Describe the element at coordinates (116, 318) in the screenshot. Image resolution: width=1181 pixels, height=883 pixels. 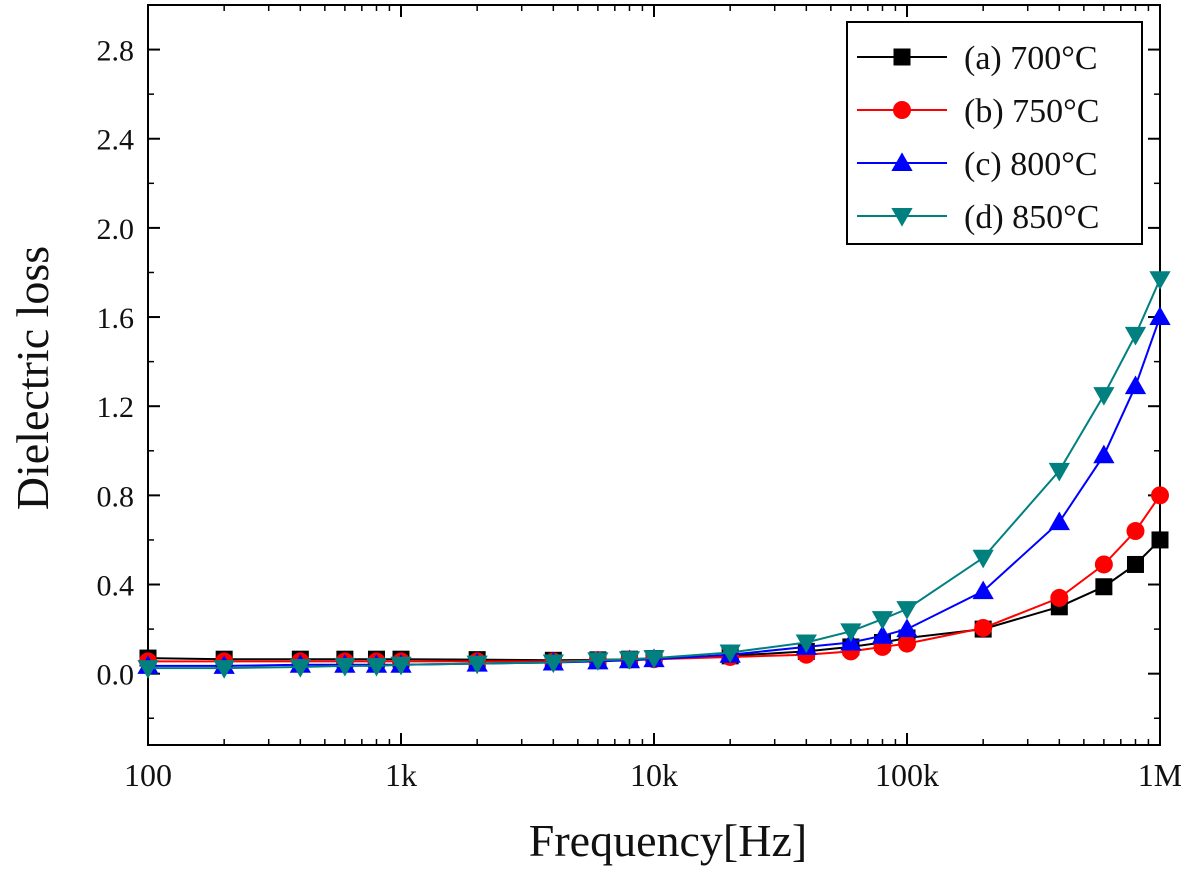
I see `y-tick-label: 1.6` at that location.